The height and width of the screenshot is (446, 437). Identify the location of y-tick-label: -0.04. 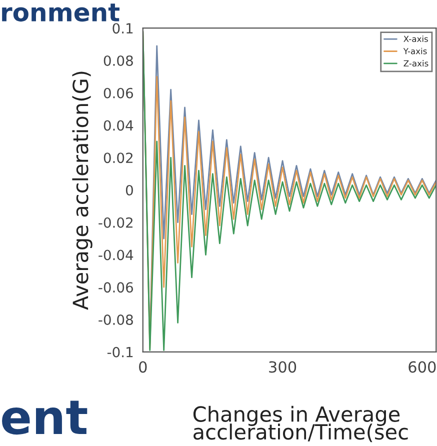
(116, 255).